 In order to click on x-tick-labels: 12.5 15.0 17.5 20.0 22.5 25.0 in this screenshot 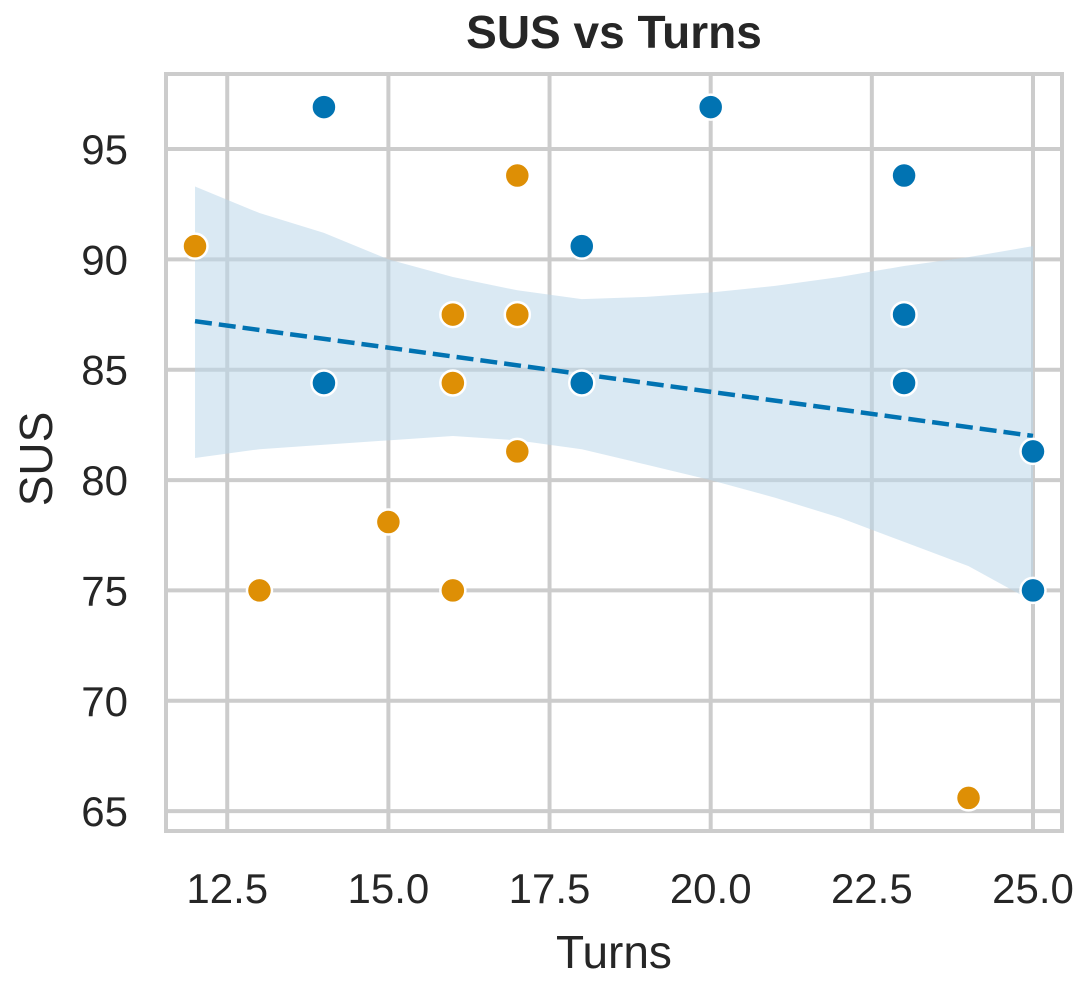, I will do `click(630, 888)`.